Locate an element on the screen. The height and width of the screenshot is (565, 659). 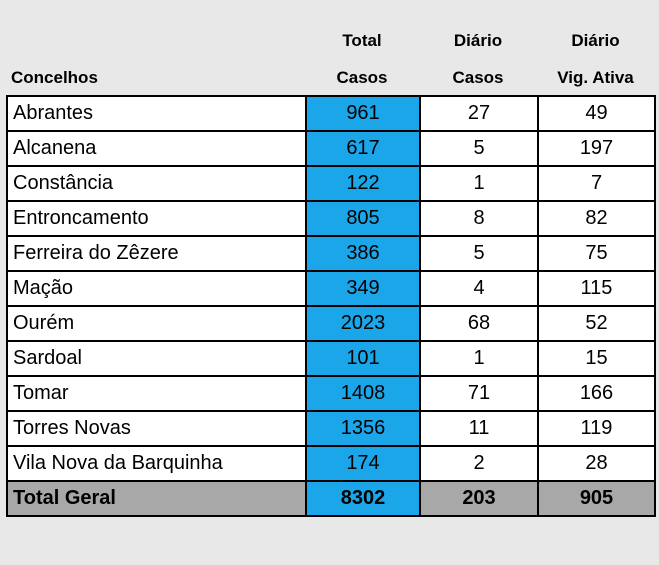
header-concelhos-label: Concelhos is located at coordinates (54, 77).